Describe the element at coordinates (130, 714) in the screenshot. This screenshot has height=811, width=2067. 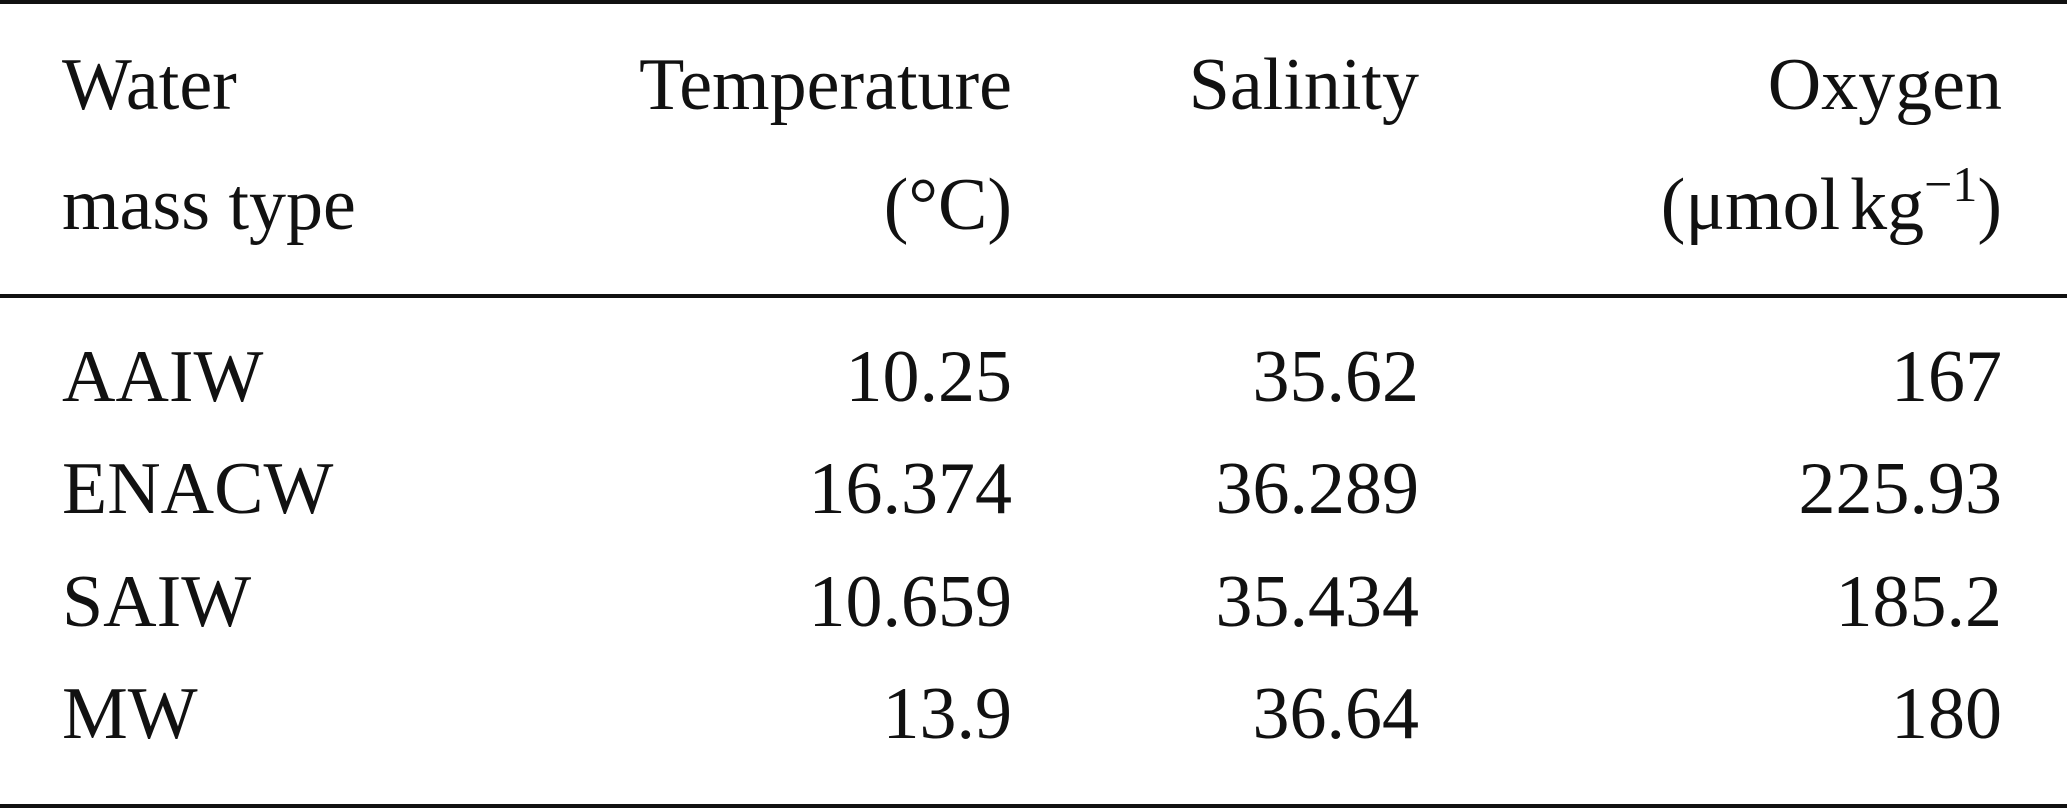
I see `table-cell-water-mass: MW` at that location.